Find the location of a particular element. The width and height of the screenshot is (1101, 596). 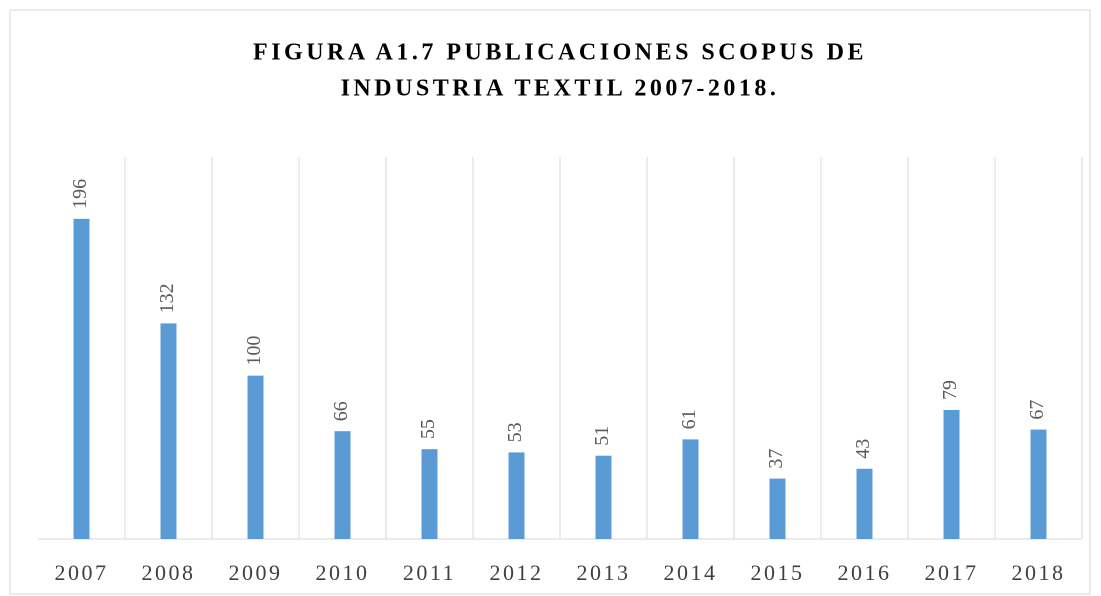

x-tick-label: 2018 is located at coordinates (1039, 572).